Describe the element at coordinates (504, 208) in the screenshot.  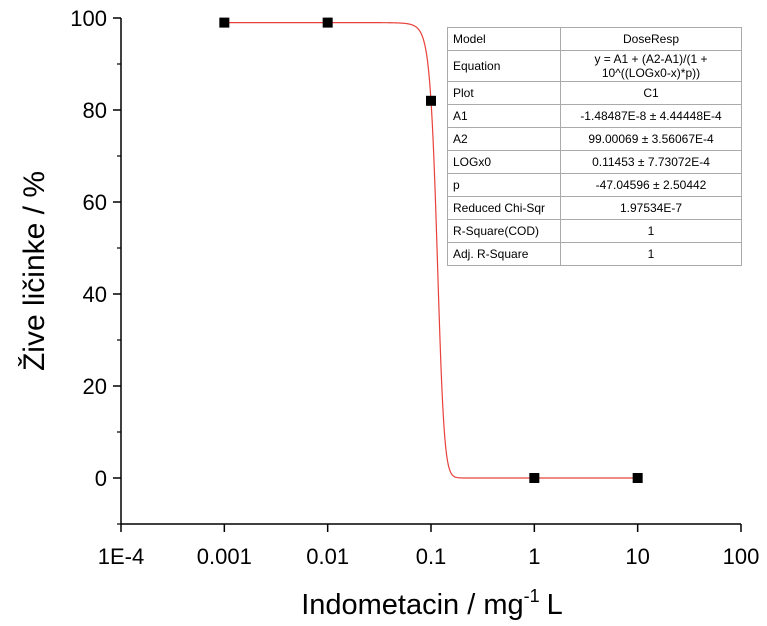
I see `fit-table-key: Reduced Chi-Sqr` at that location.